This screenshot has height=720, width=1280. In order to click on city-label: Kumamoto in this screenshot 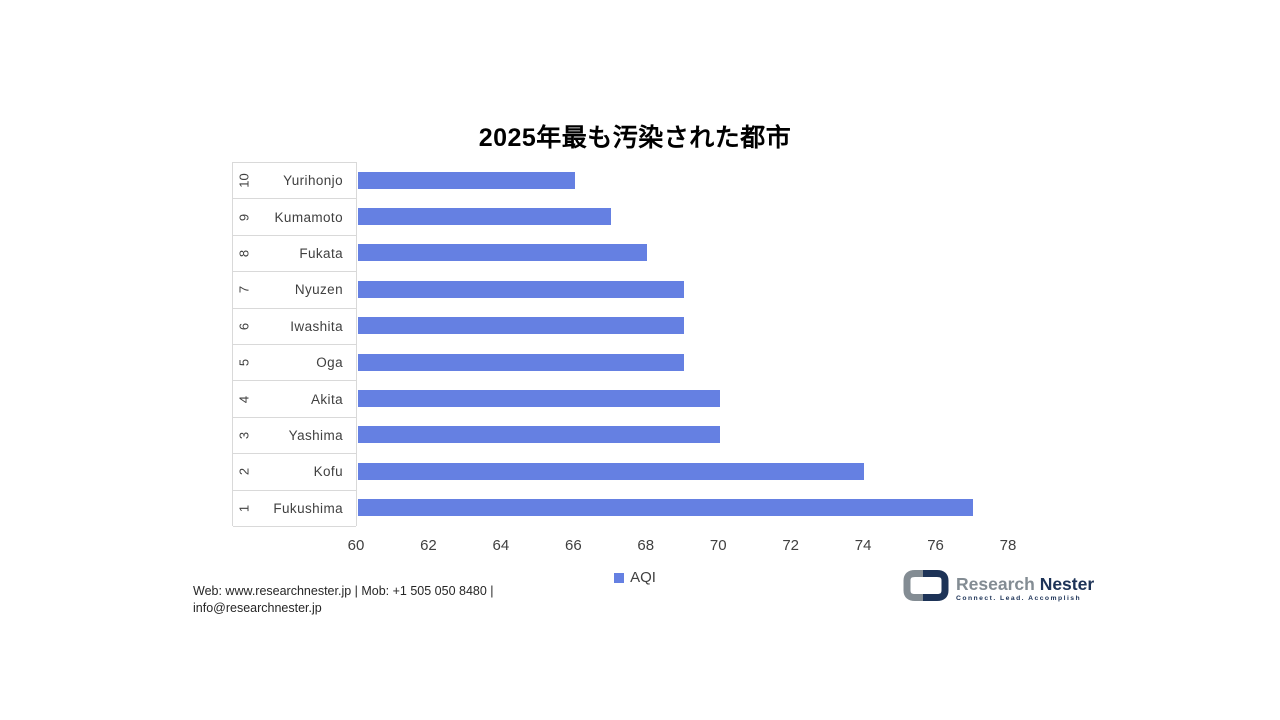, I will do `click(308, 217)`.